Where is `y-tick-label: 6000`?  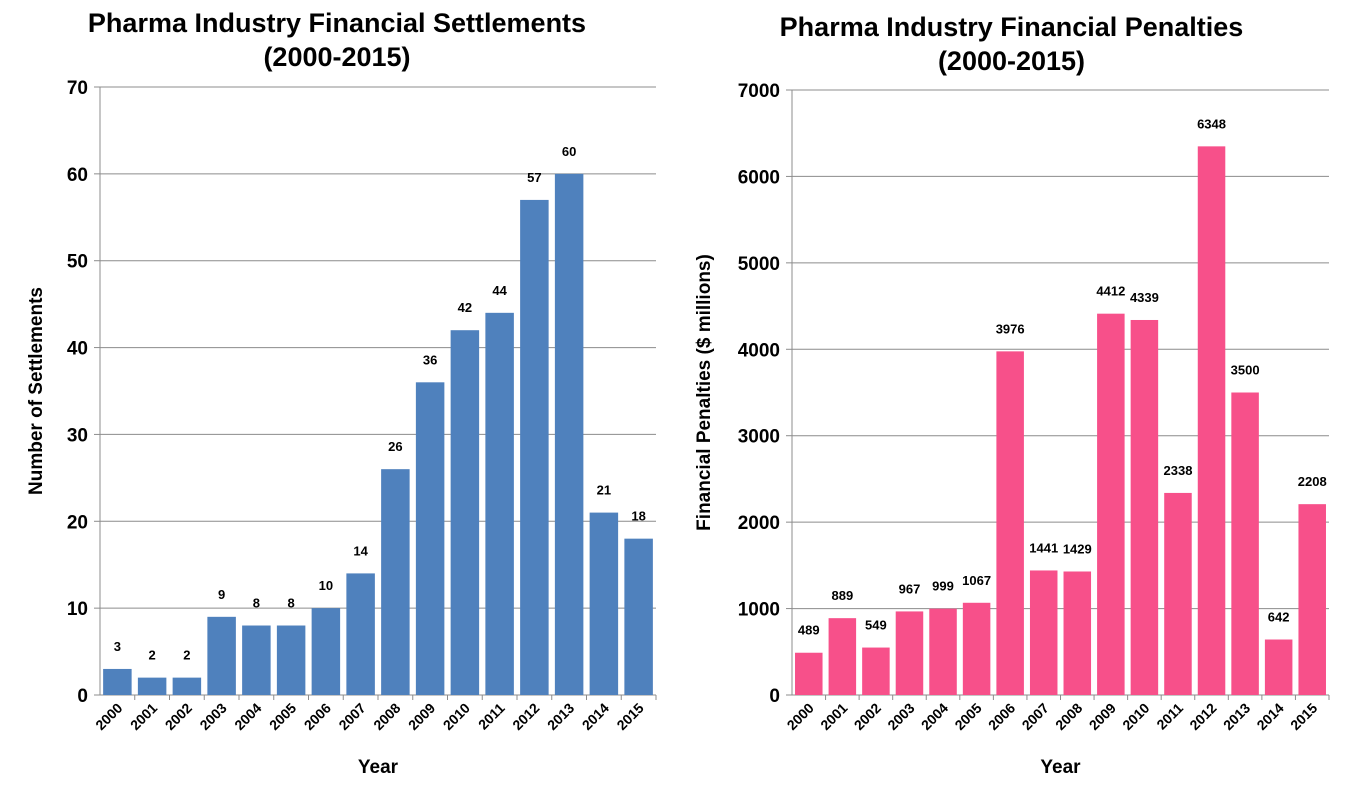 y-tick-label: 6000 is located at coordinates (759, 177).